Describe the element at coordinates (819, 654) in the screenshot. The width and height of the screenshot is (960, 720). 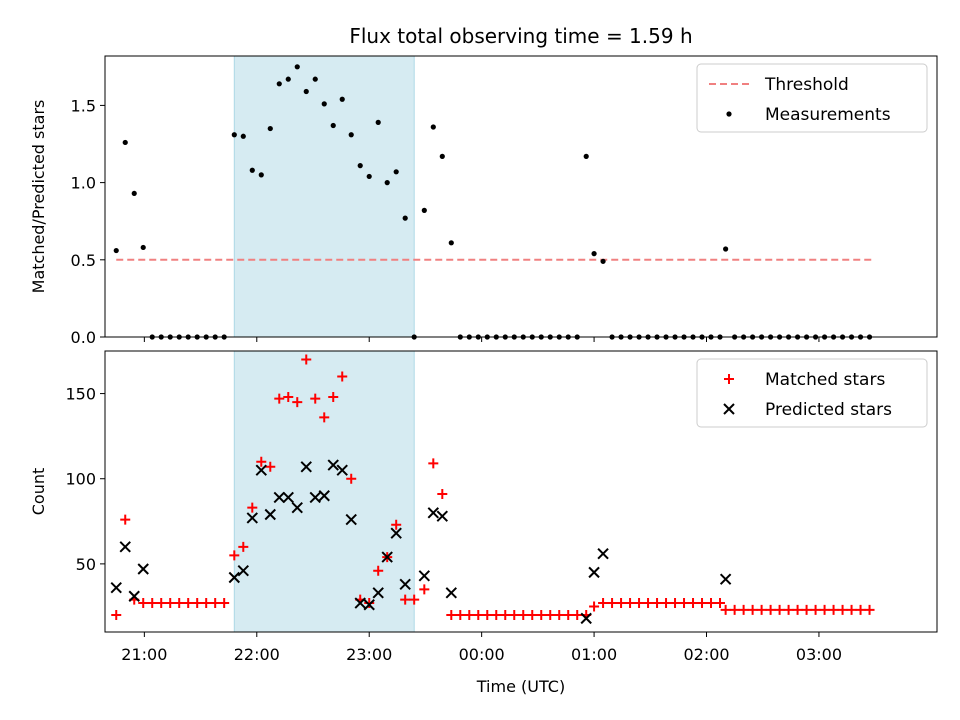
I see `x-tick-label: 03:00` at that location.